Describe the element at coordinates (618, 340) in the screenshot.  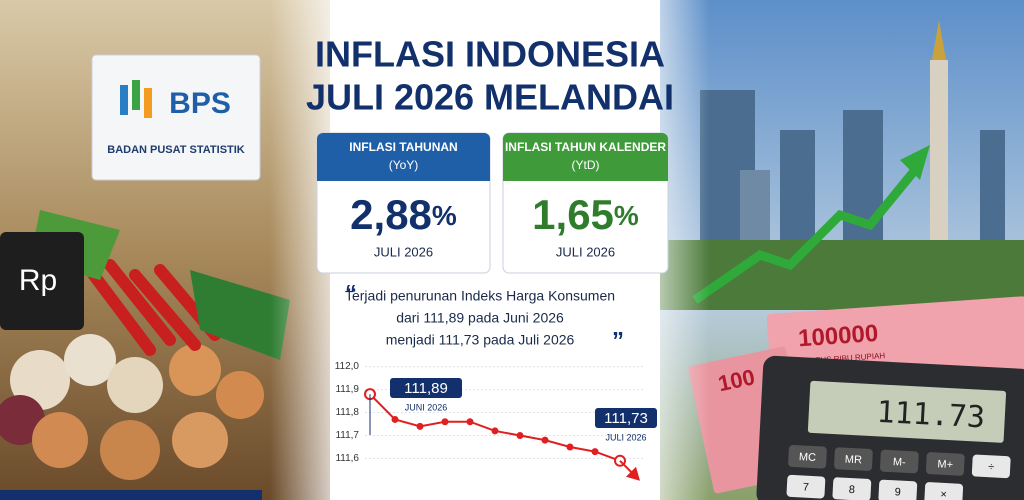
I see `quote-mark: ”` at that location.